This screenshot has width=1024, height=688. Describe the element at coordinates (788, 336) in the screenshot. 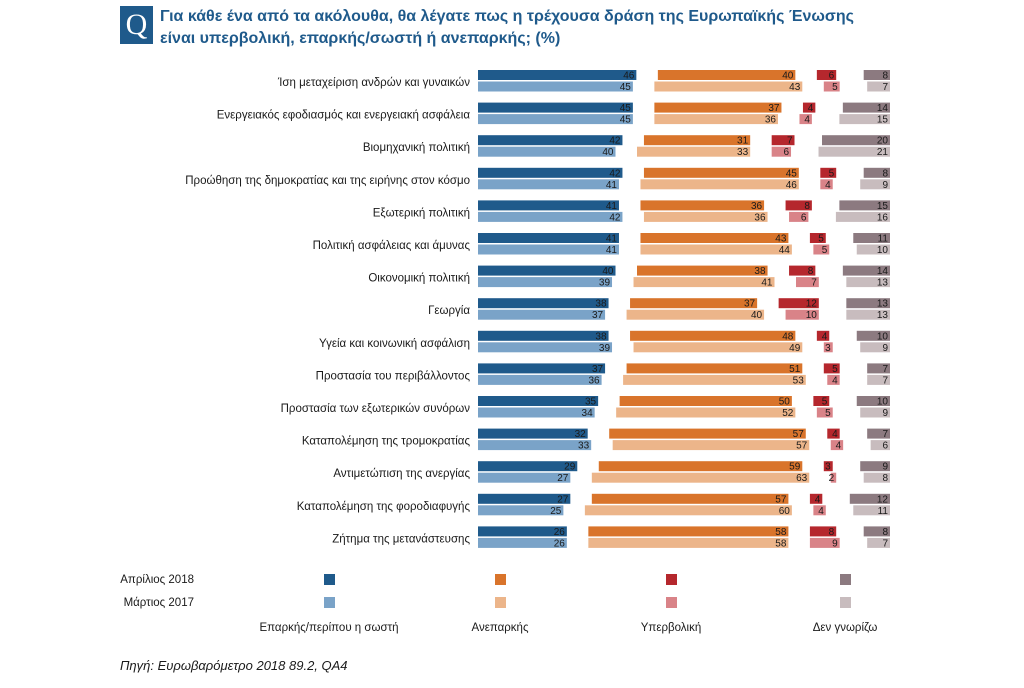

I see `data-label: 48` at that location.